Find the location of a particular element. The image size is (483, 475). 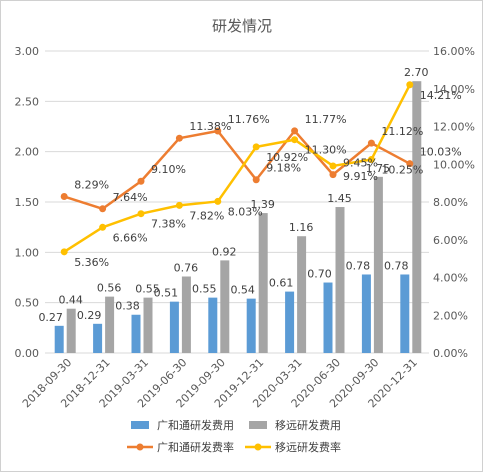

left-tick-label: 1.00 is located at coordinates (27, 252).